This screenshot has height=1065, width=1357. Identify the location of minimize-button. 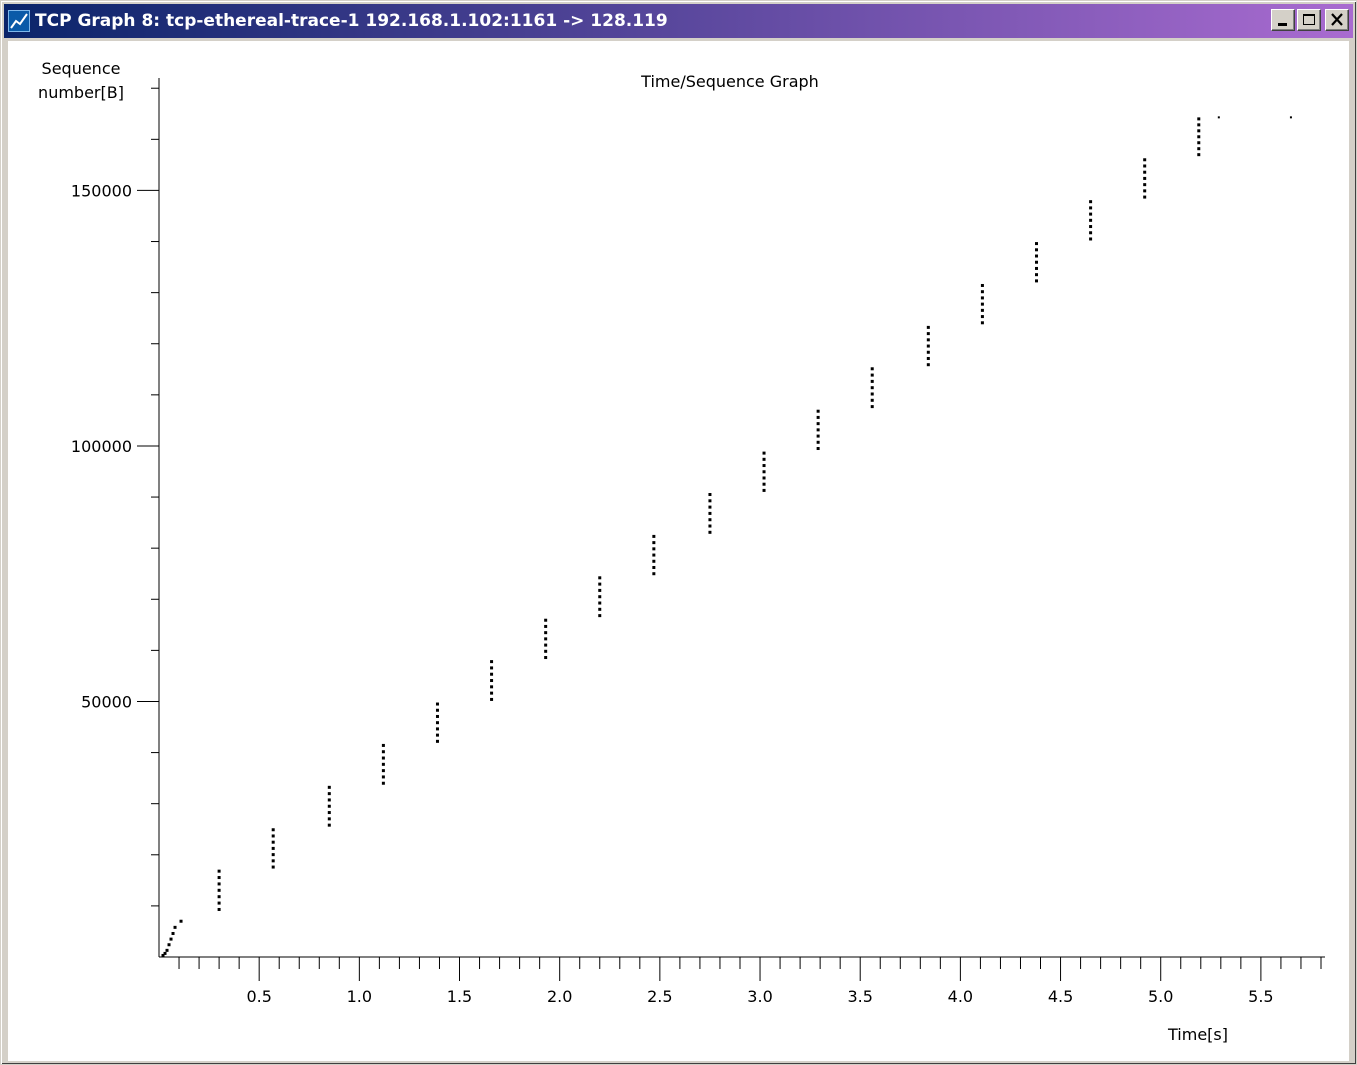
(1283, 20).